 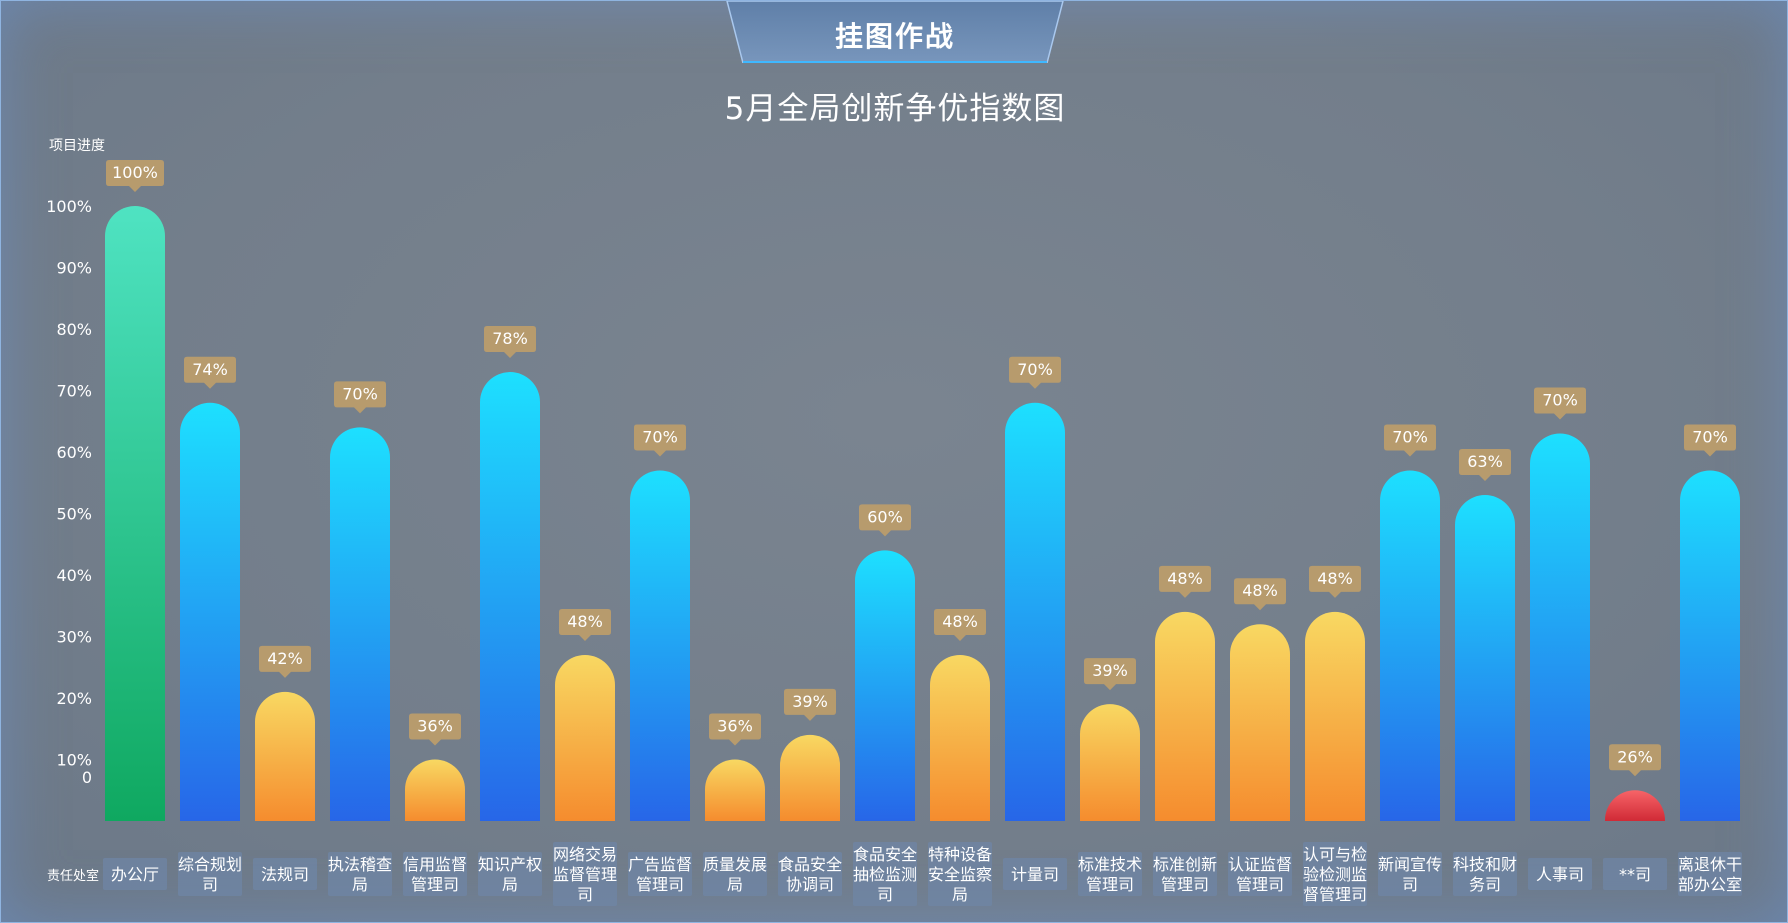 I want to click on y-tick-label: 0, so click(x=87, y=777).